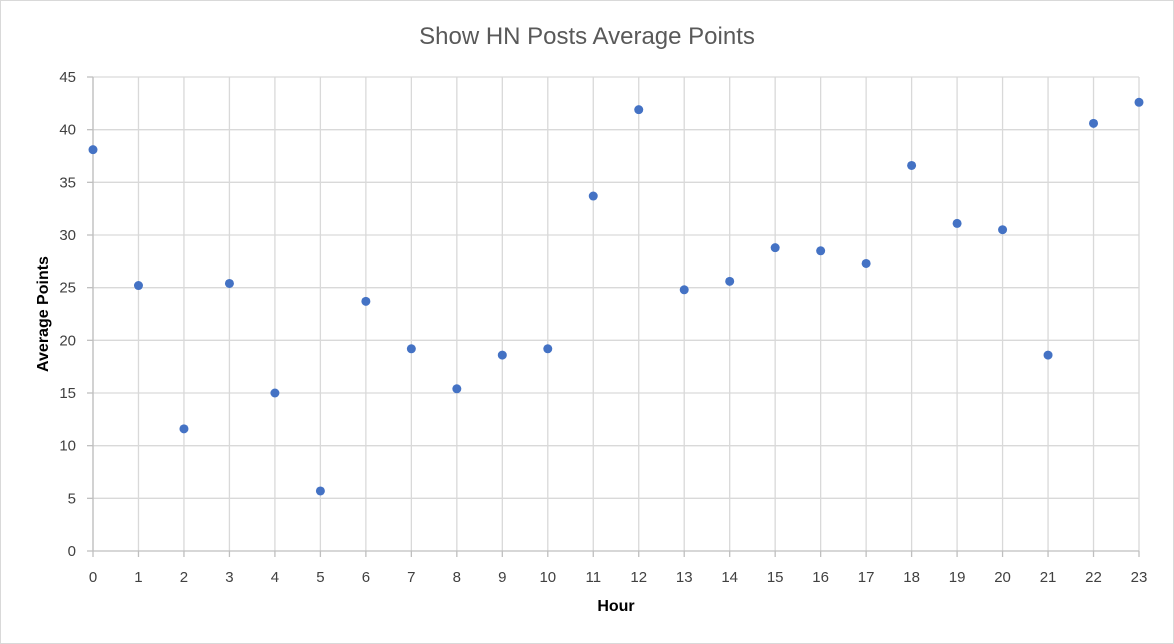 This screenshot has width=1174, height=644. Describe the element at coordinates (72, 551) in the screenshot. I see `y-tick-label: 0` at that location.